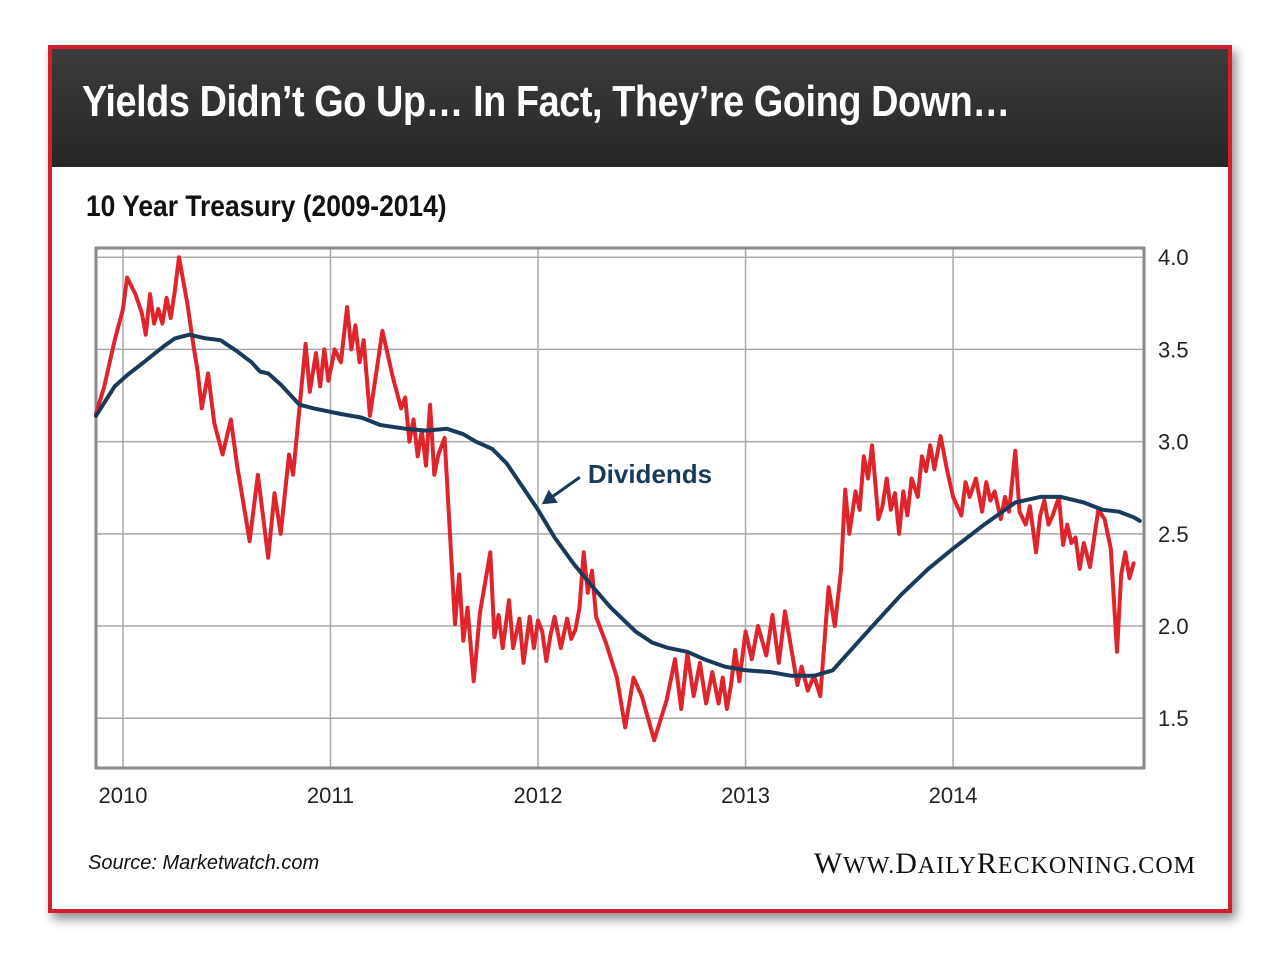 The height and width of the screenshot is (957, 1280). I want to click on annotation-arrow-head, so click(549, 497).